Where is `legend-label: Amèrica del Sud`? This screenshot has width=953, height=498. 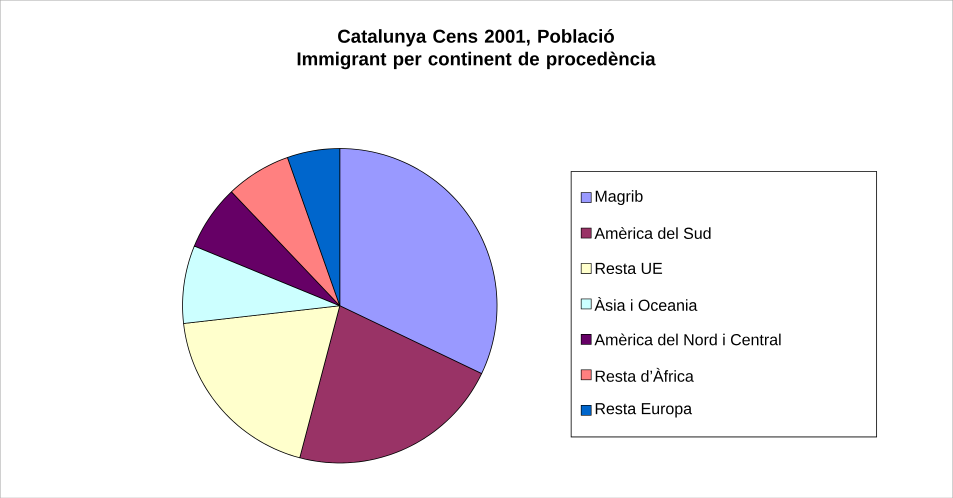
legend-label: Amèrica del Sud is located at coordinates (652, 232).